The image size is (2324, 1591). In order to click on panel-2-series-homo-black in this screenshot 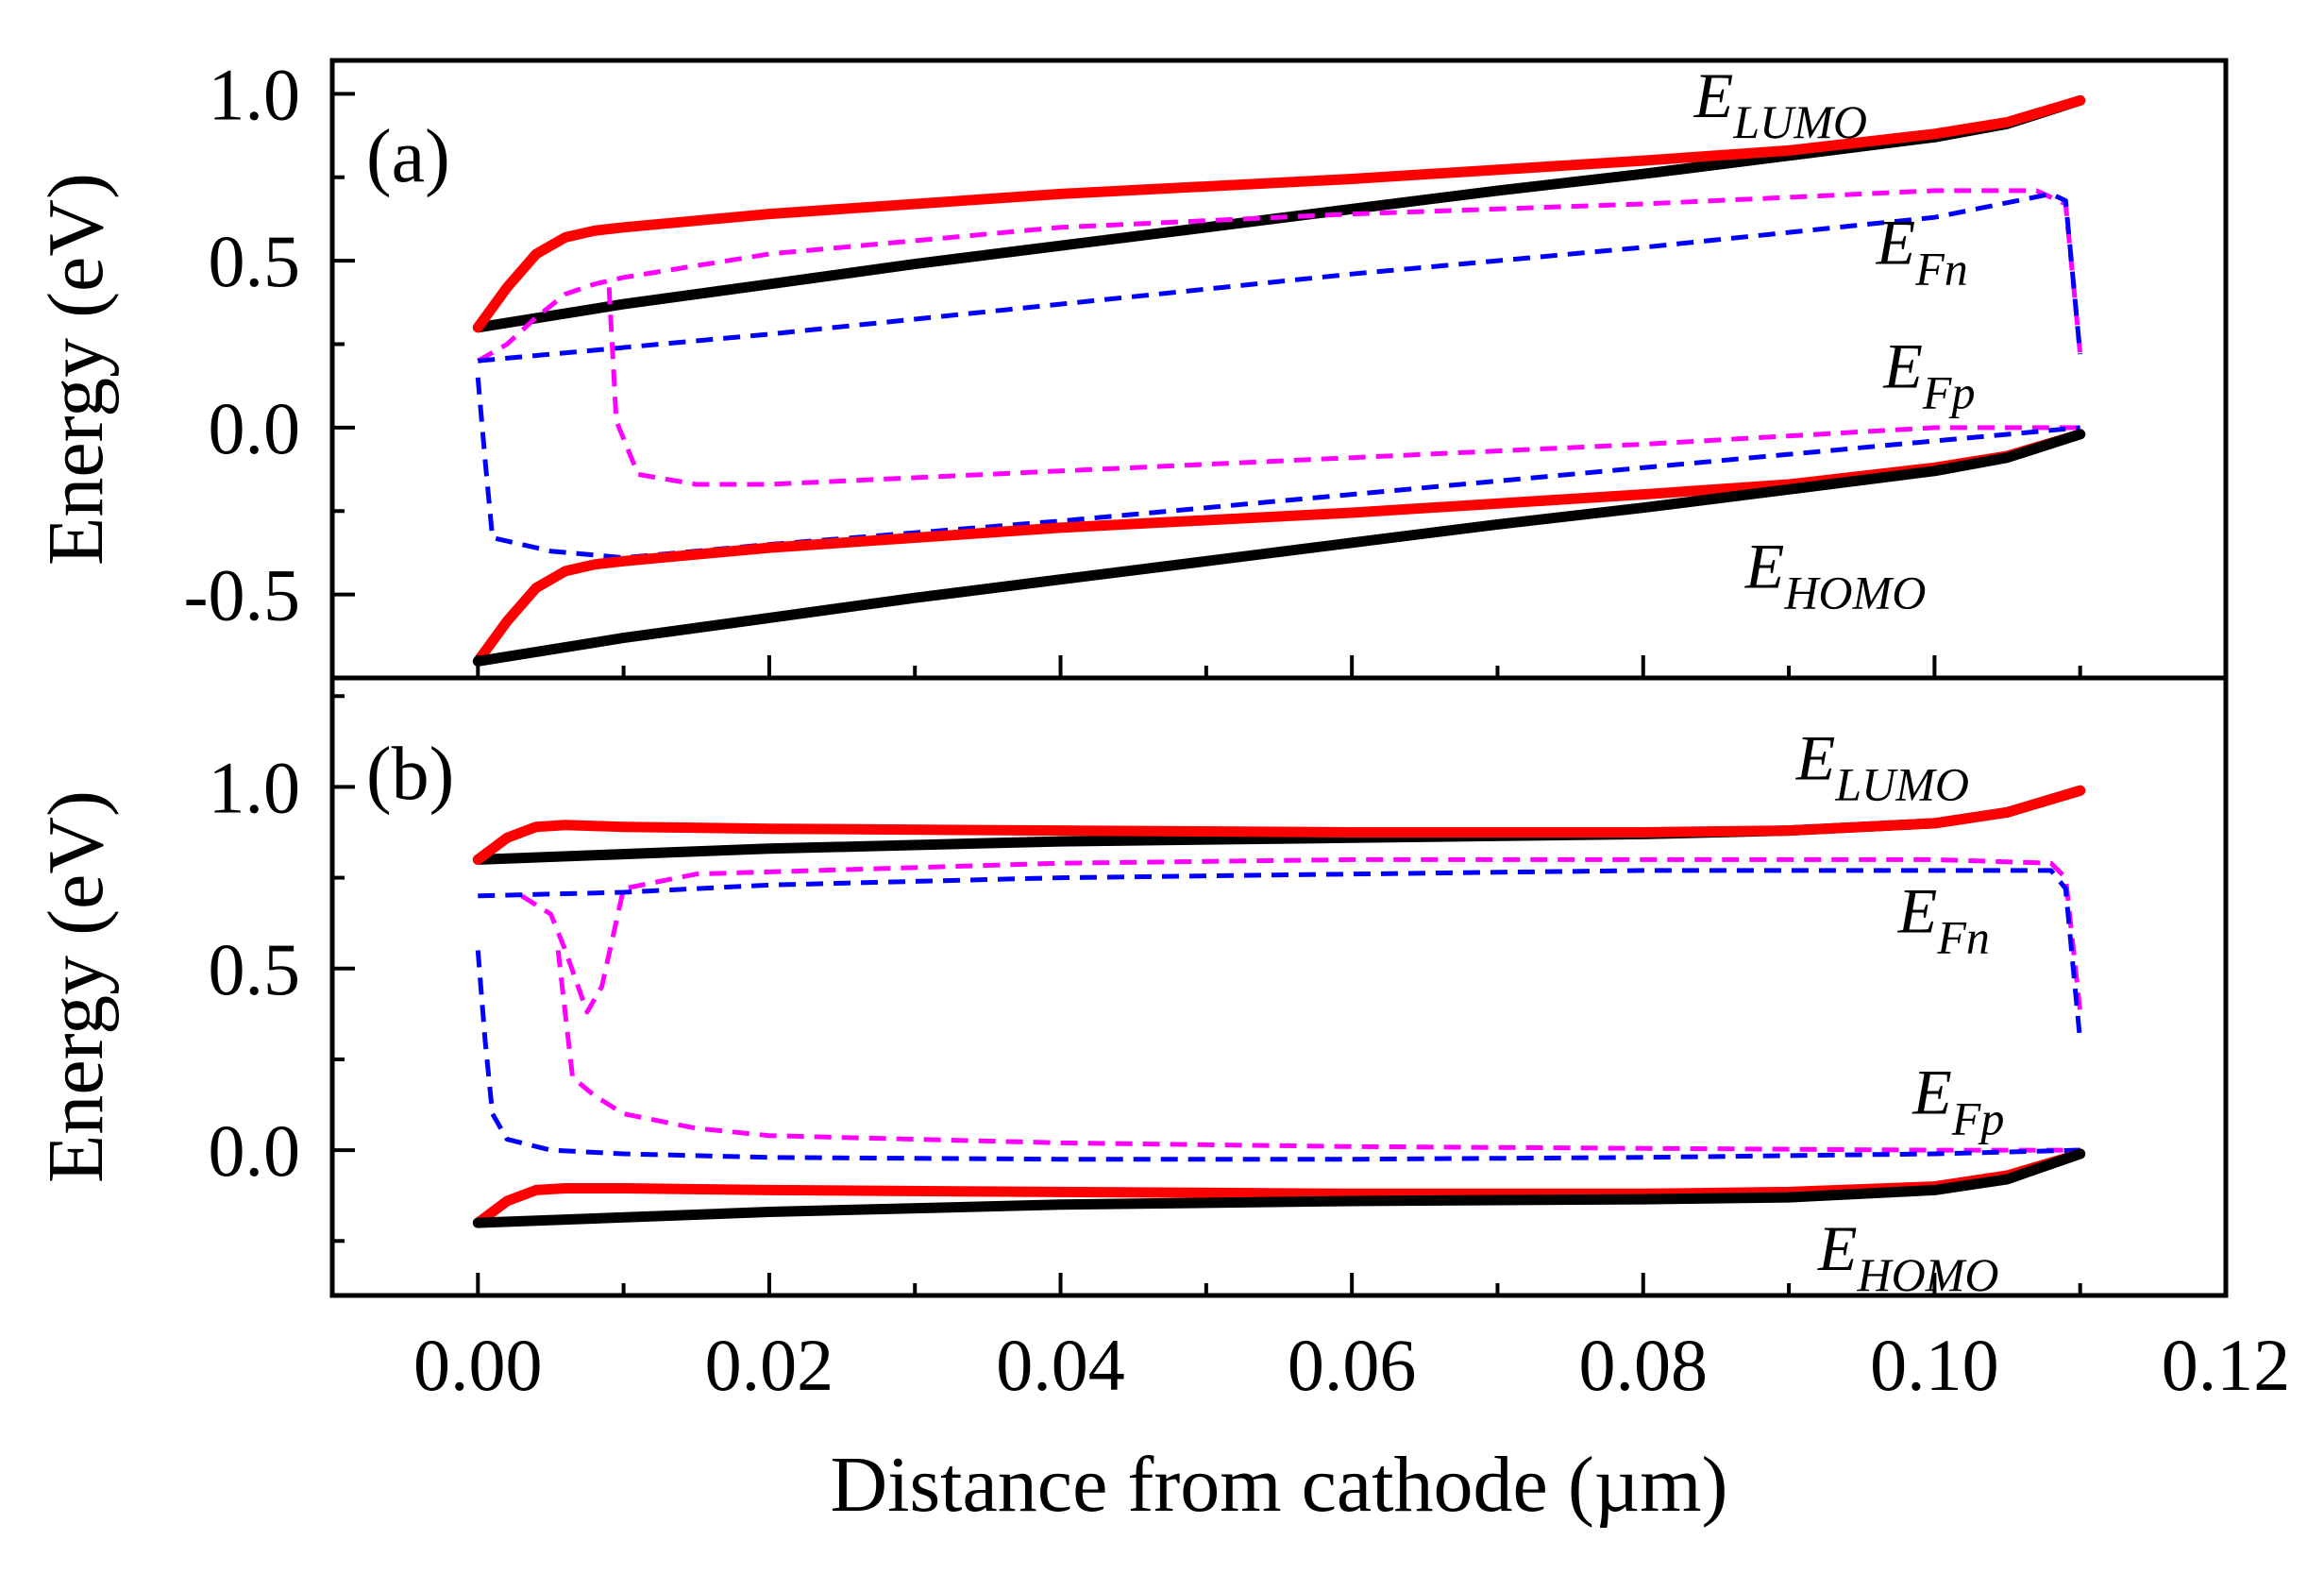, I will do `click(1279, 1188)`.